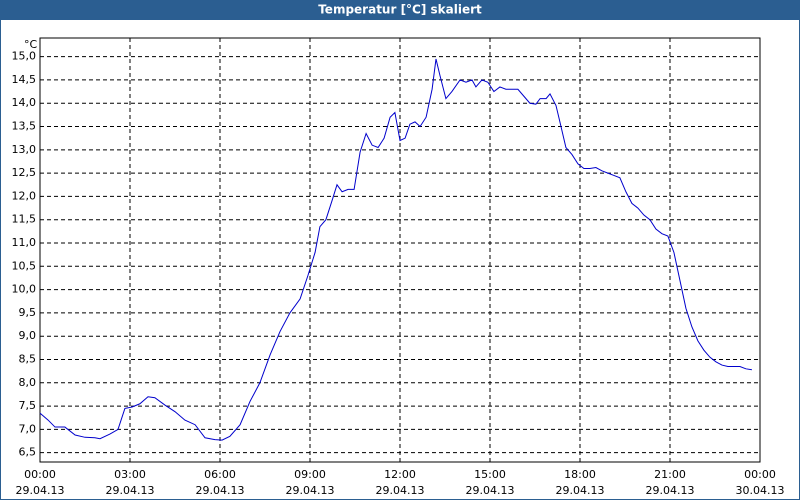 The height and width of the screenshot is (500, 800). What do you see at coordinates (24, 56) in the screenshot?
I see `y-tick-label: 15,0` at bounding box center [24, 56].